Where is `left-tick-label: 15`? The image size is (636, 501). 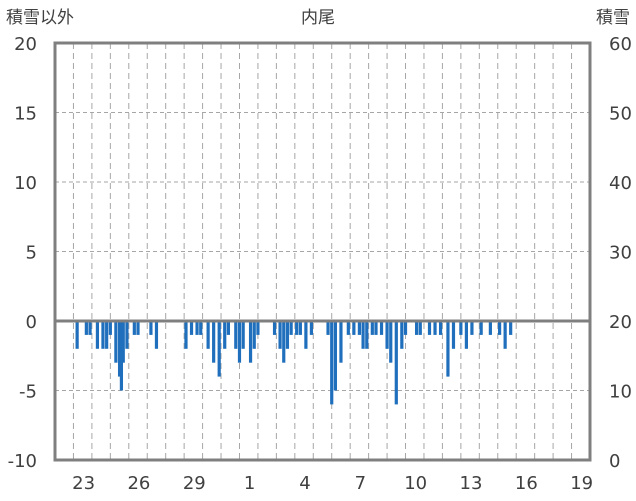
left-tick-label: 15 is located at coordinates (25, 114).